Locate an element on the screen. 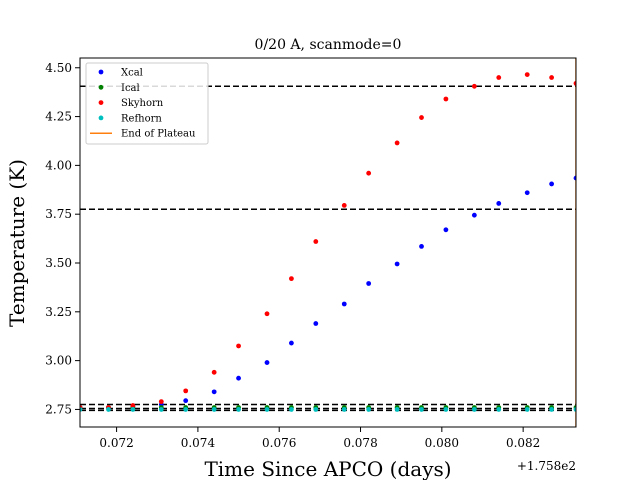  y-tick-label: 3.75 is located at coordinates (58, 214).